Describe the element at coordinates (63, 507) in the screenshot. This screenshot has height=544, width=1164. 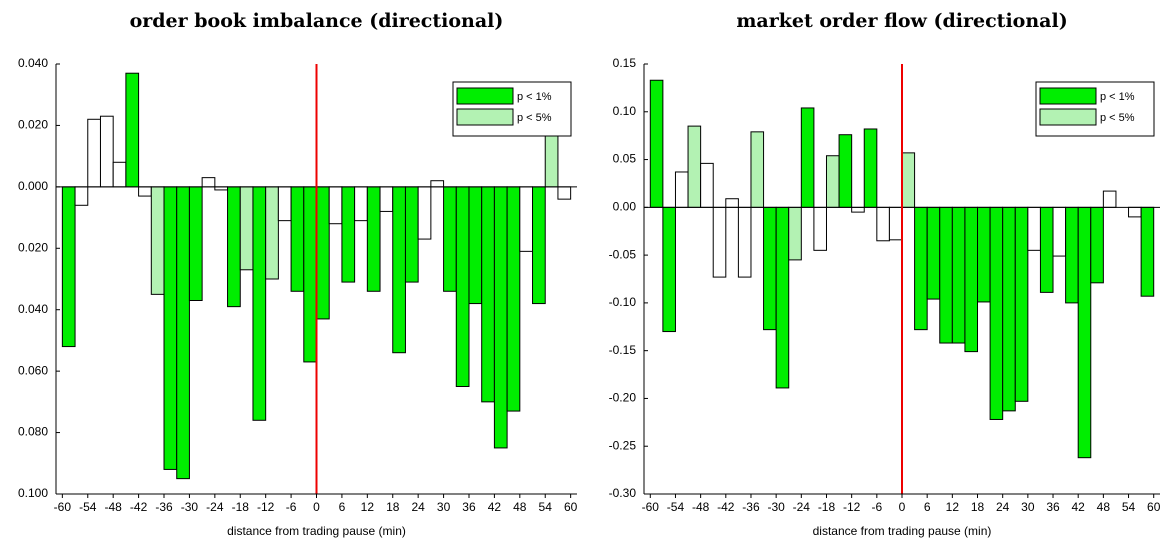
I see `x-tick-label: -60` at that location.